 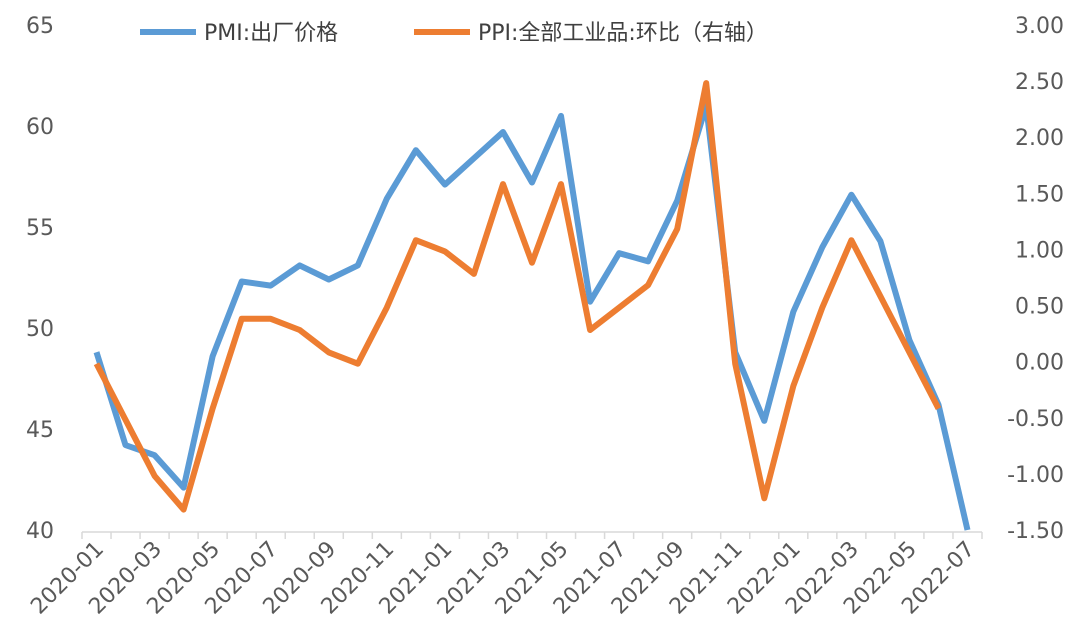 I want to click on y-right-tick-label: -1.50, so click(x=1035, y=531).